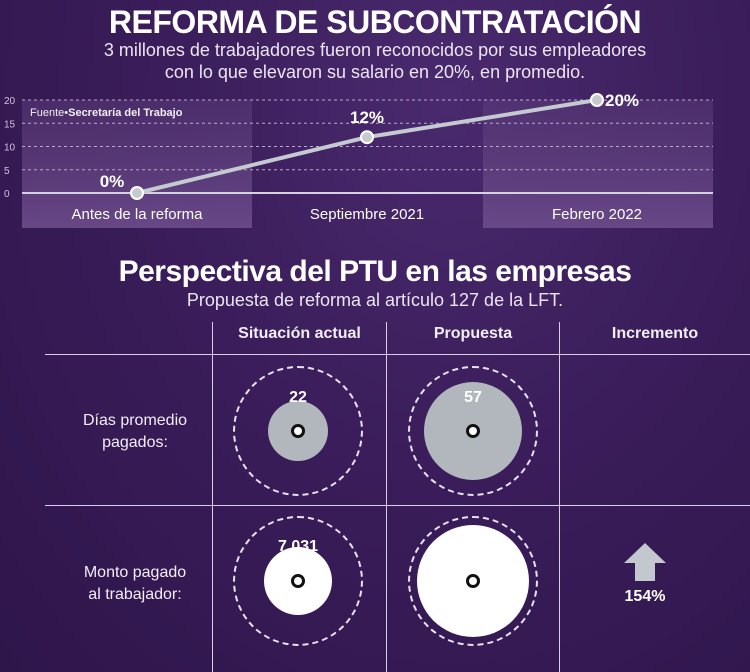 This screenshot has height=672, width=750. I want to click on shaded-band-right, so click(598, 164).